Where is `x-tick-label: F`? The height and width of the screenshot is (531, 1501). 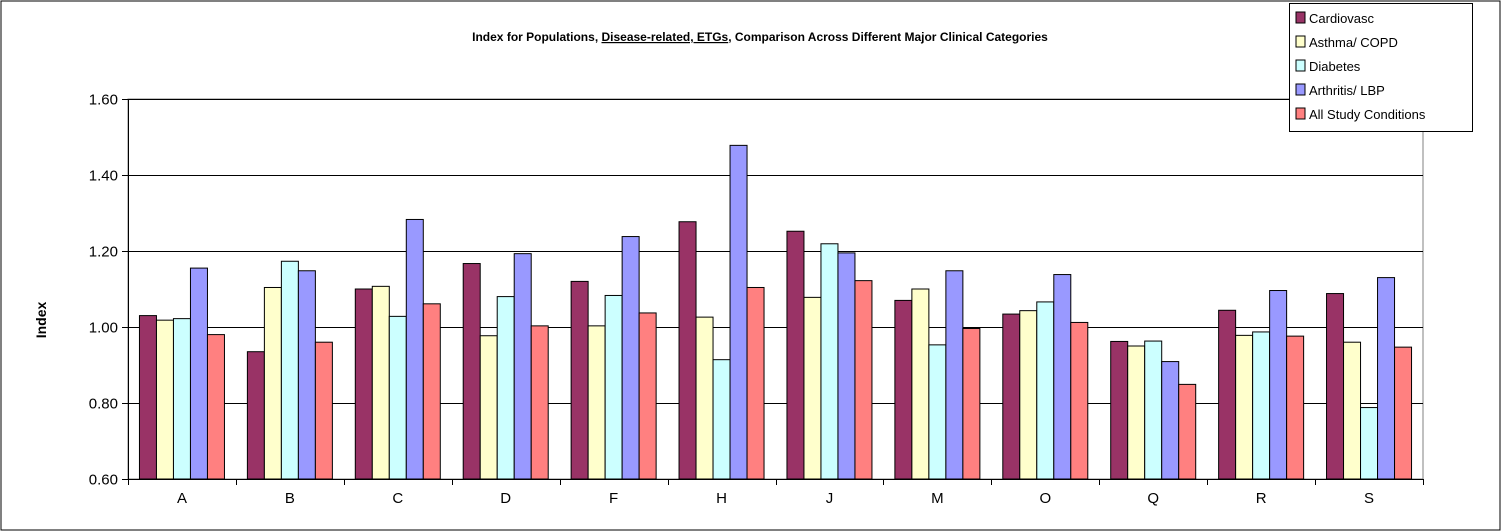 x-tick-label: F is located at coordinates (613, 498).